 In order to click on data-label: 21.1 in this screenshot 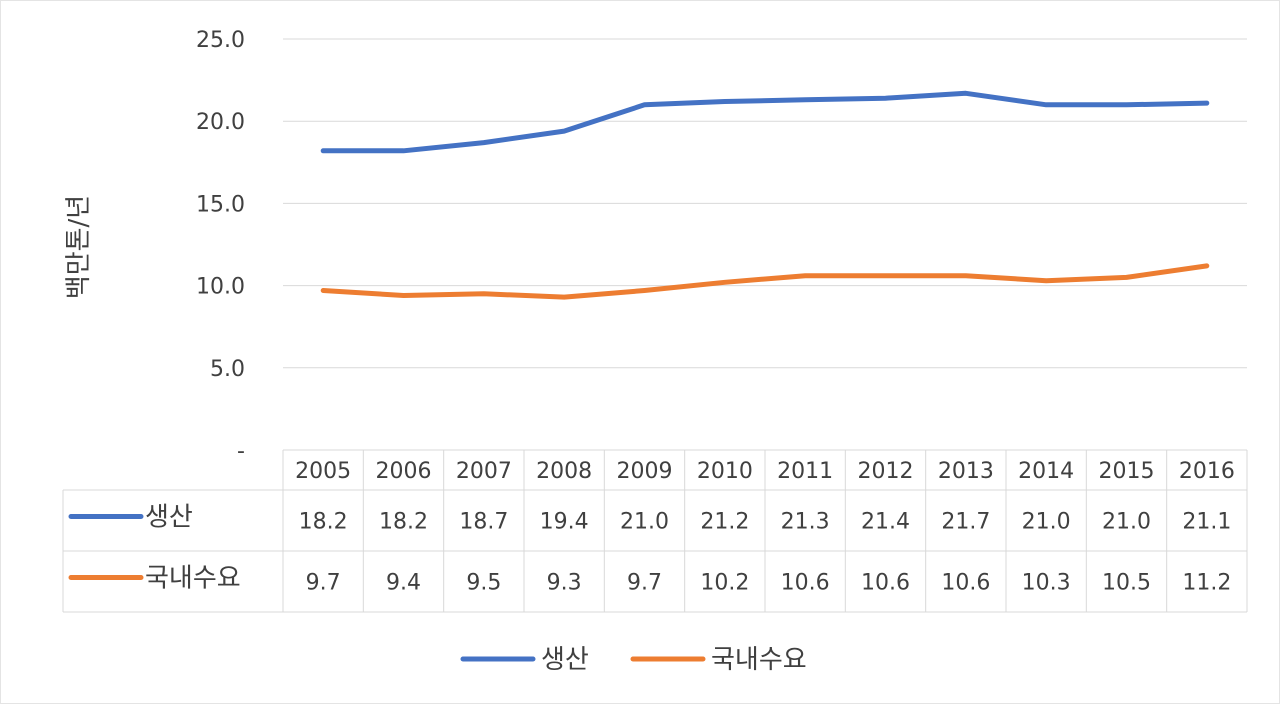, I will do `click(1206, 522)`.